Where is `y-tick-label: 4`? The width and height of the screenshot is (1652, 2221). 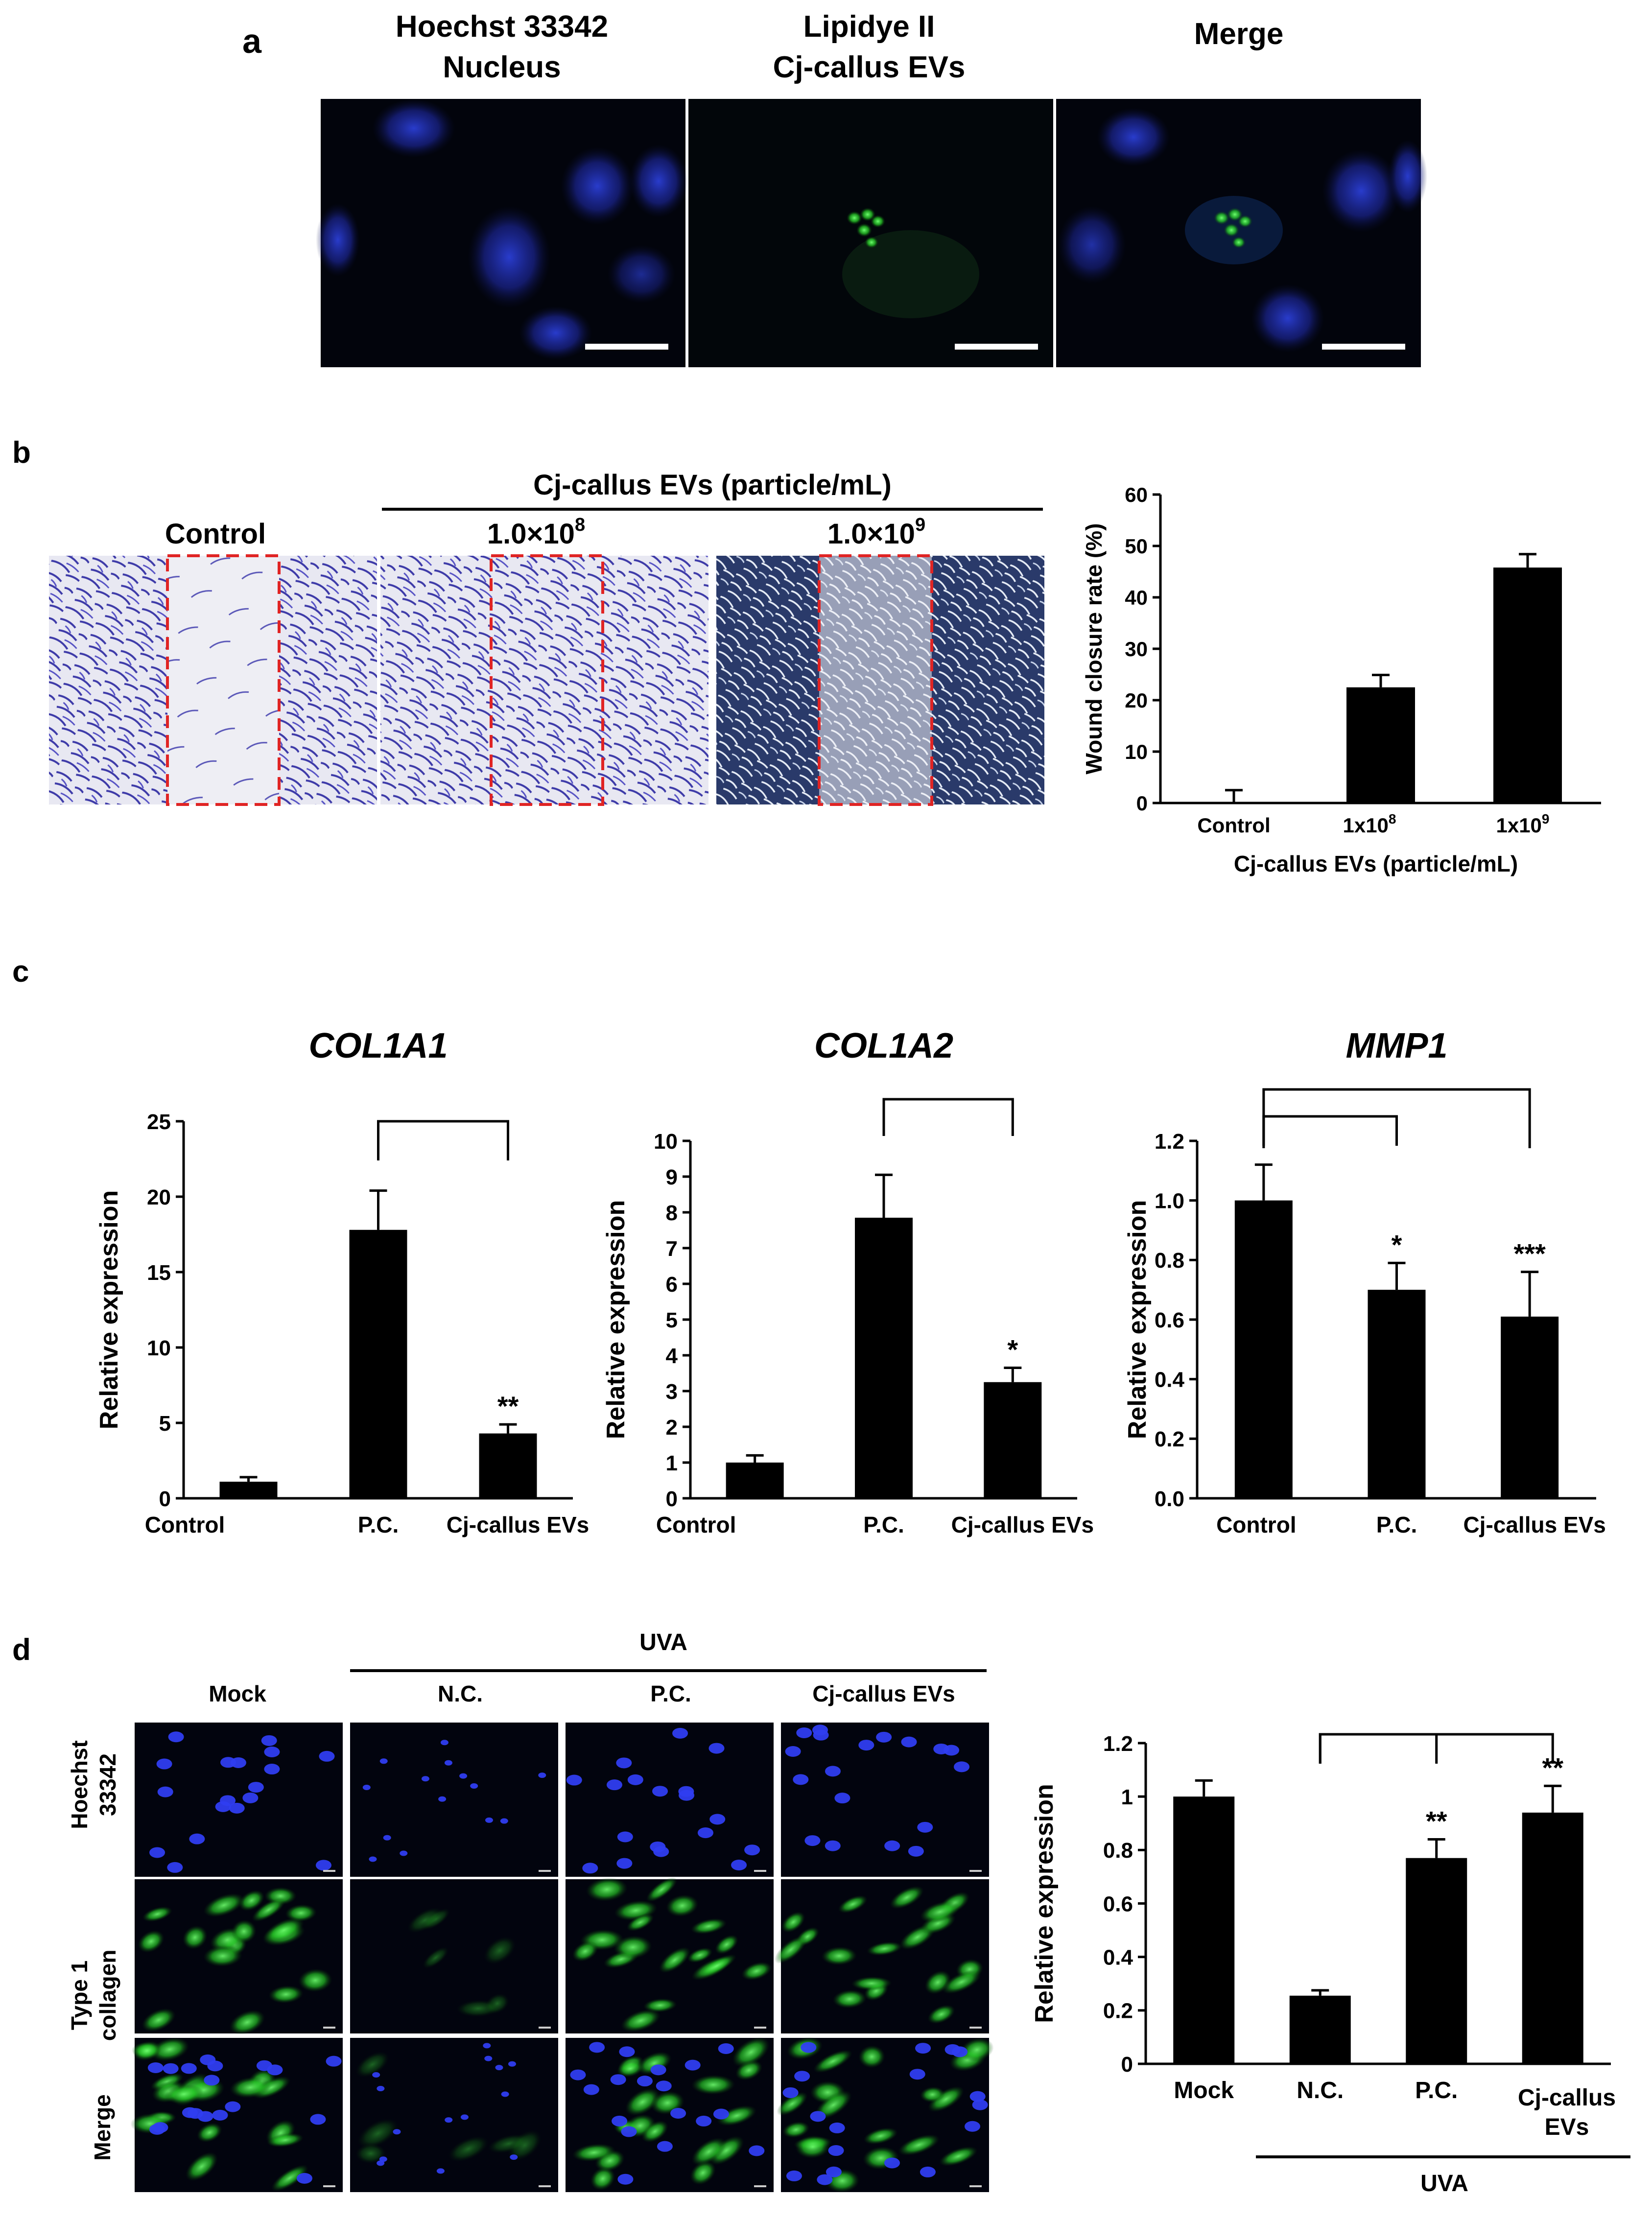
y-tick-label: 4 is located at coordinates (672, 1356).